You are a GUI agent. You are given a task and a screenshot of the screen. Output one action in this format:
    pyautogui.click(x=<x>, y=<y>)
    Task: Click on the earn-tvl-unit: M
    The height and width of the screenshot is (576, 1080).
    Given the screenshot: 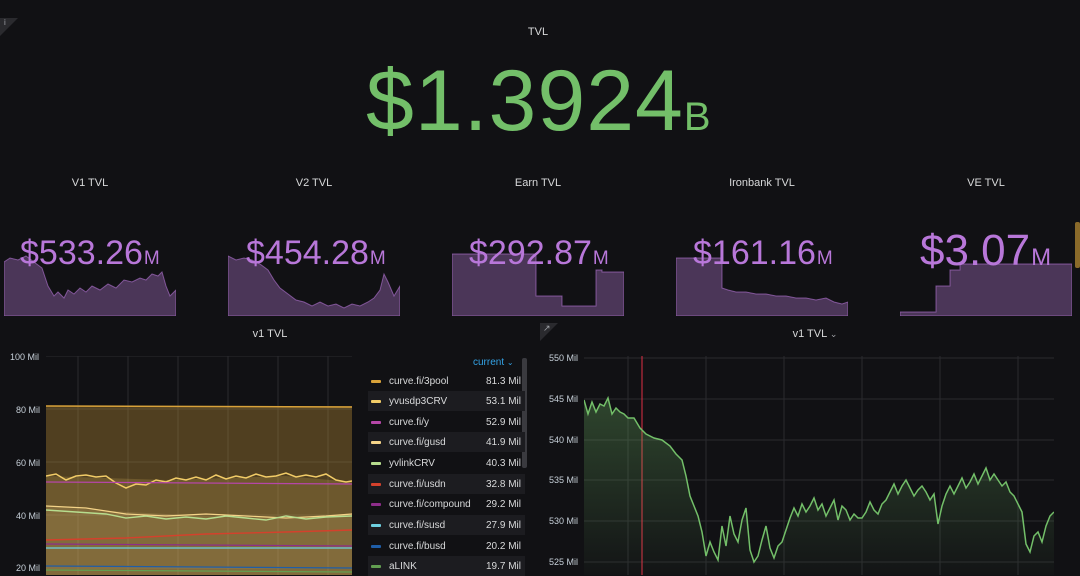 What is the action you would take?
    pyautogui.click(x=600, y=258)
    